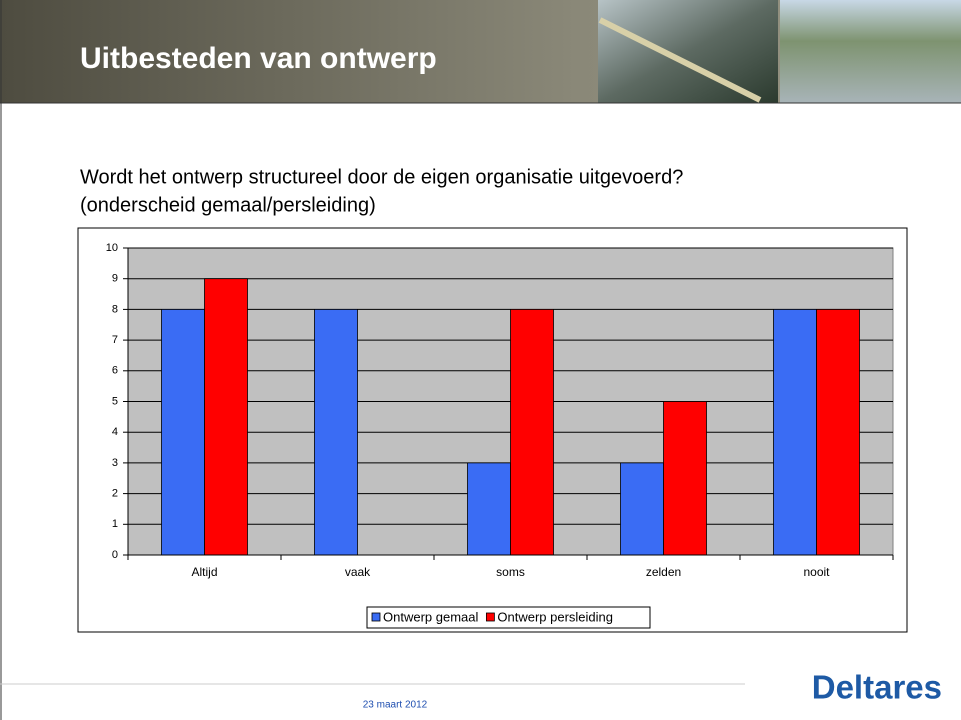  I want to click on y-tick-label: 9, so click(115, 279).